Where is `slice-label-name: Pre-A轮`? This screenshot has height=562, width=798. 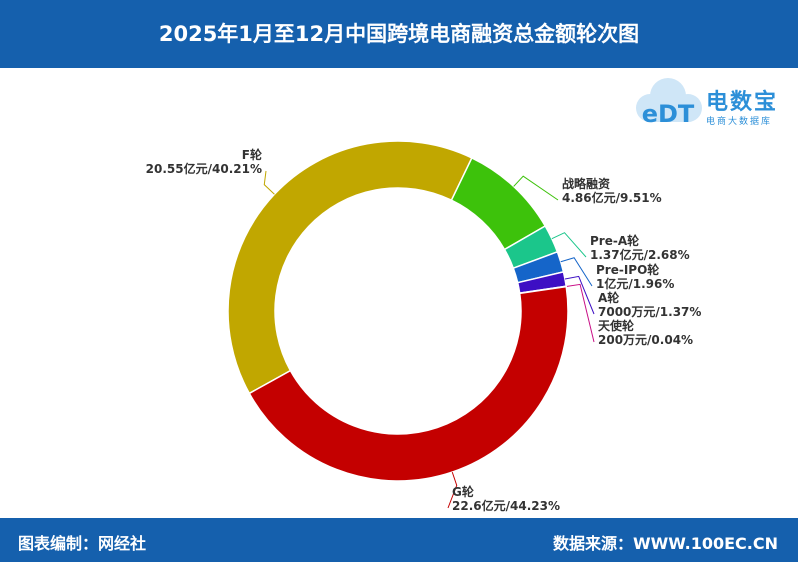 slice-label-name: Pre-A轮 is located at coordinates (615, 240).